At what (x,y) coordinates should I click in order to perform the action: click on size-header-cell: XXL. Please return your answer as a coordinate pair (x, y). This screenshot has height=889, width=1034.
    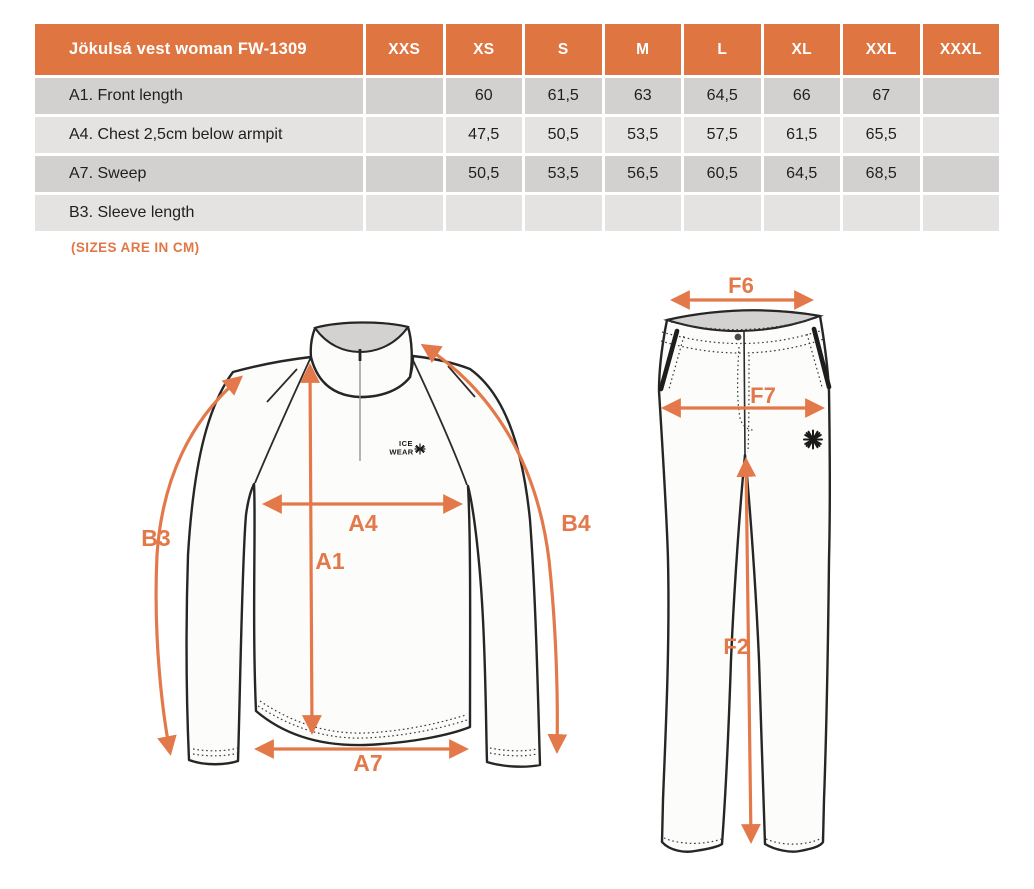
    Looking at the image, I should click on (881, 49).